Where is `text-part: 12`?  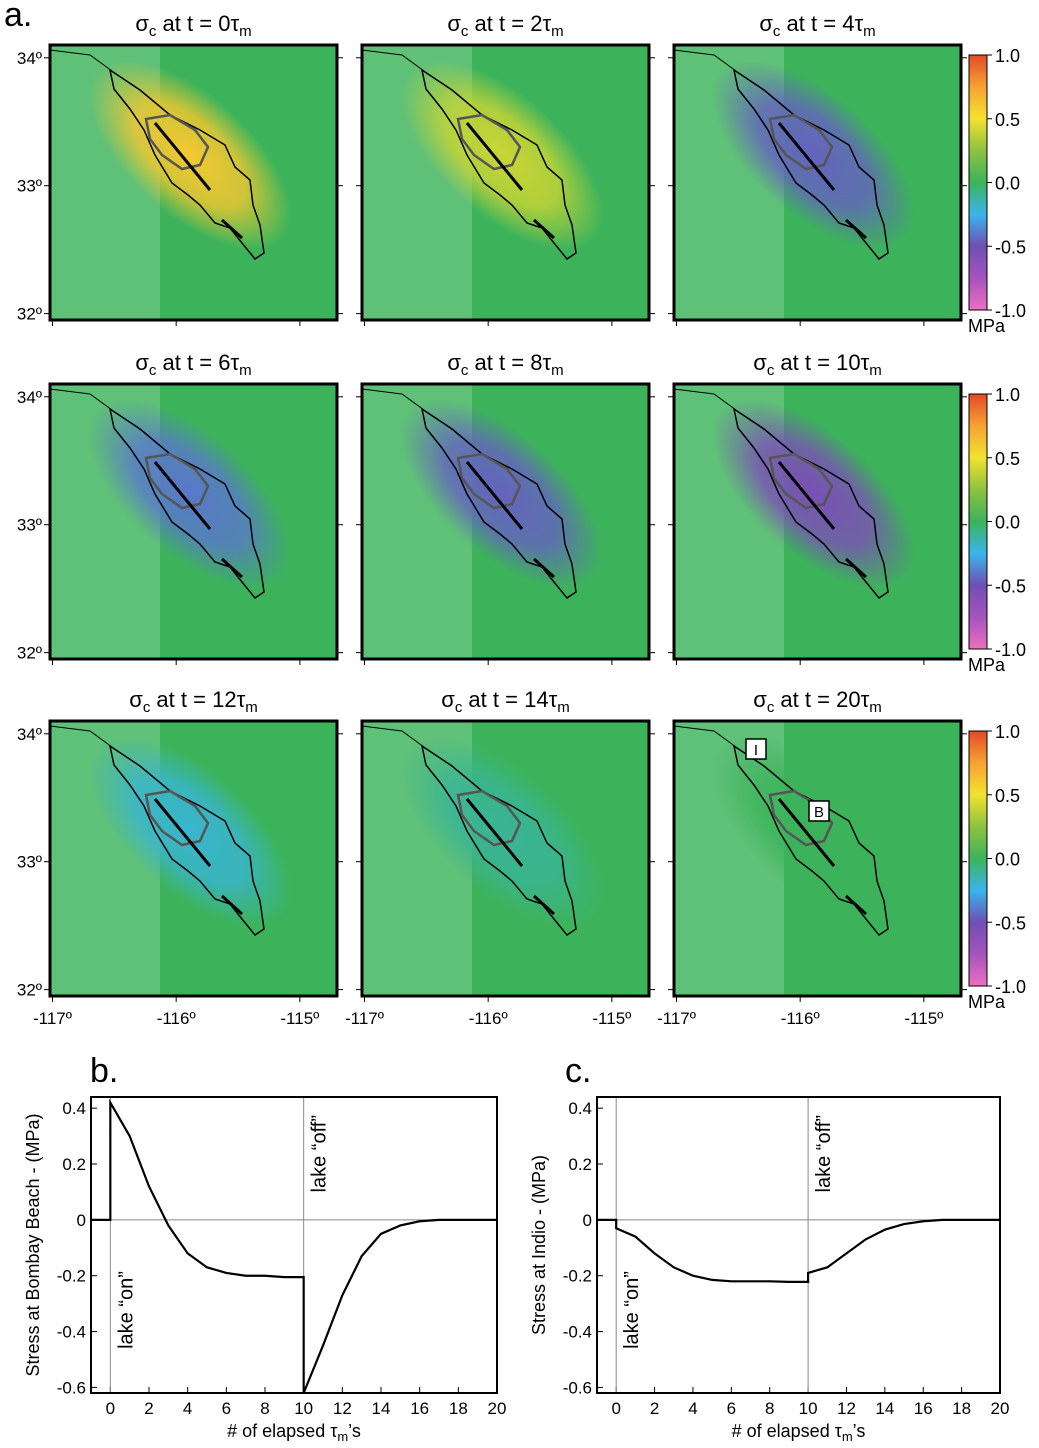
text-part: 12 is located at coordinates (224, 699).